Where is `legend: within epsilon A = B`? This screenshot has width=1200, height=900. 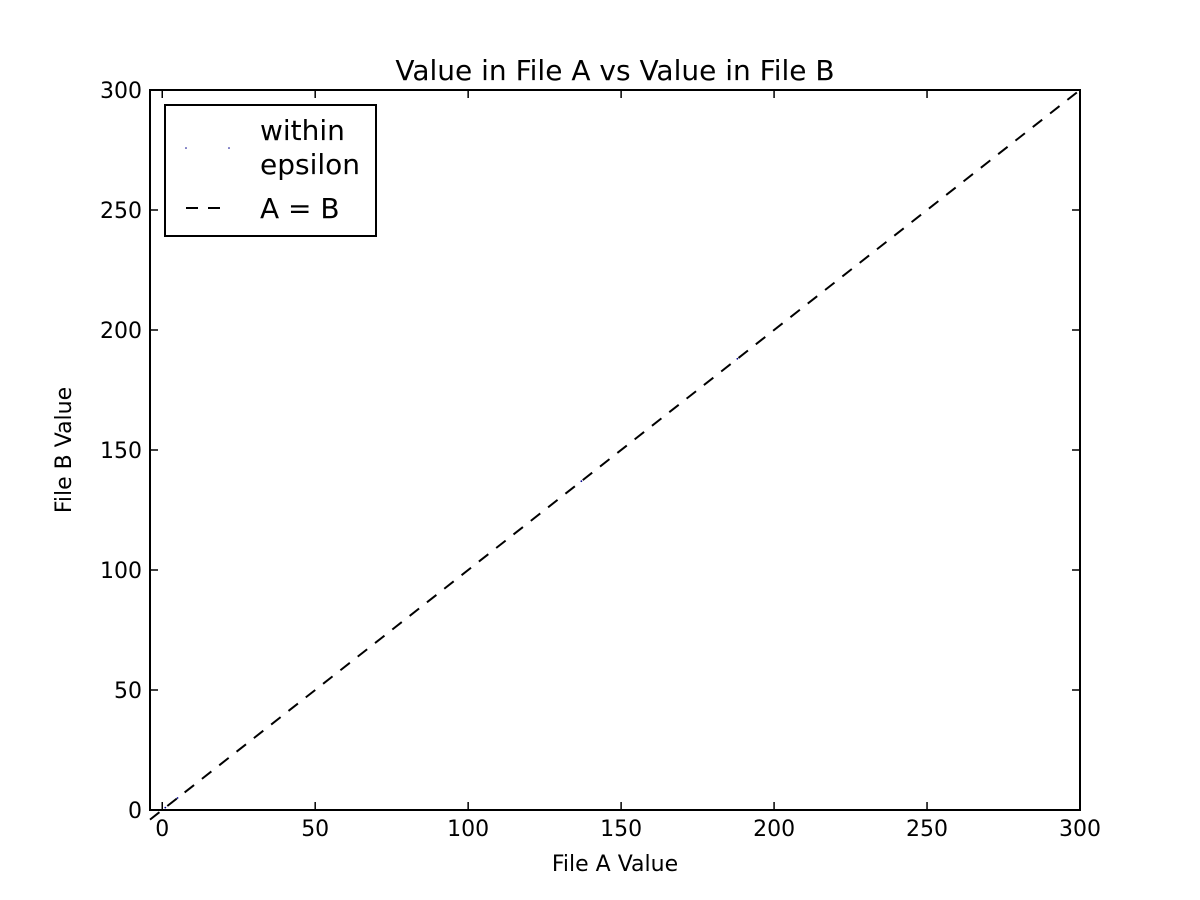
legend: within epsilon A = B is located at coordinates (270, 170).